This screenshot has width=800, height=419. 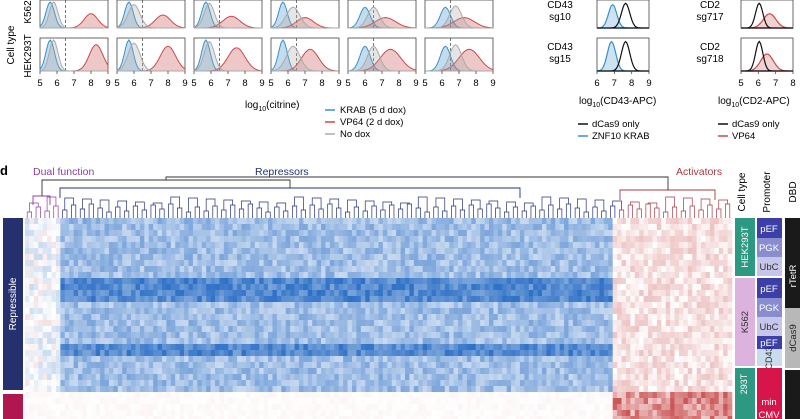 What do you see at coordinates (398, 83) in the screenshot?
I see `x-tick-label: 8` at bounding box center [398, 83].